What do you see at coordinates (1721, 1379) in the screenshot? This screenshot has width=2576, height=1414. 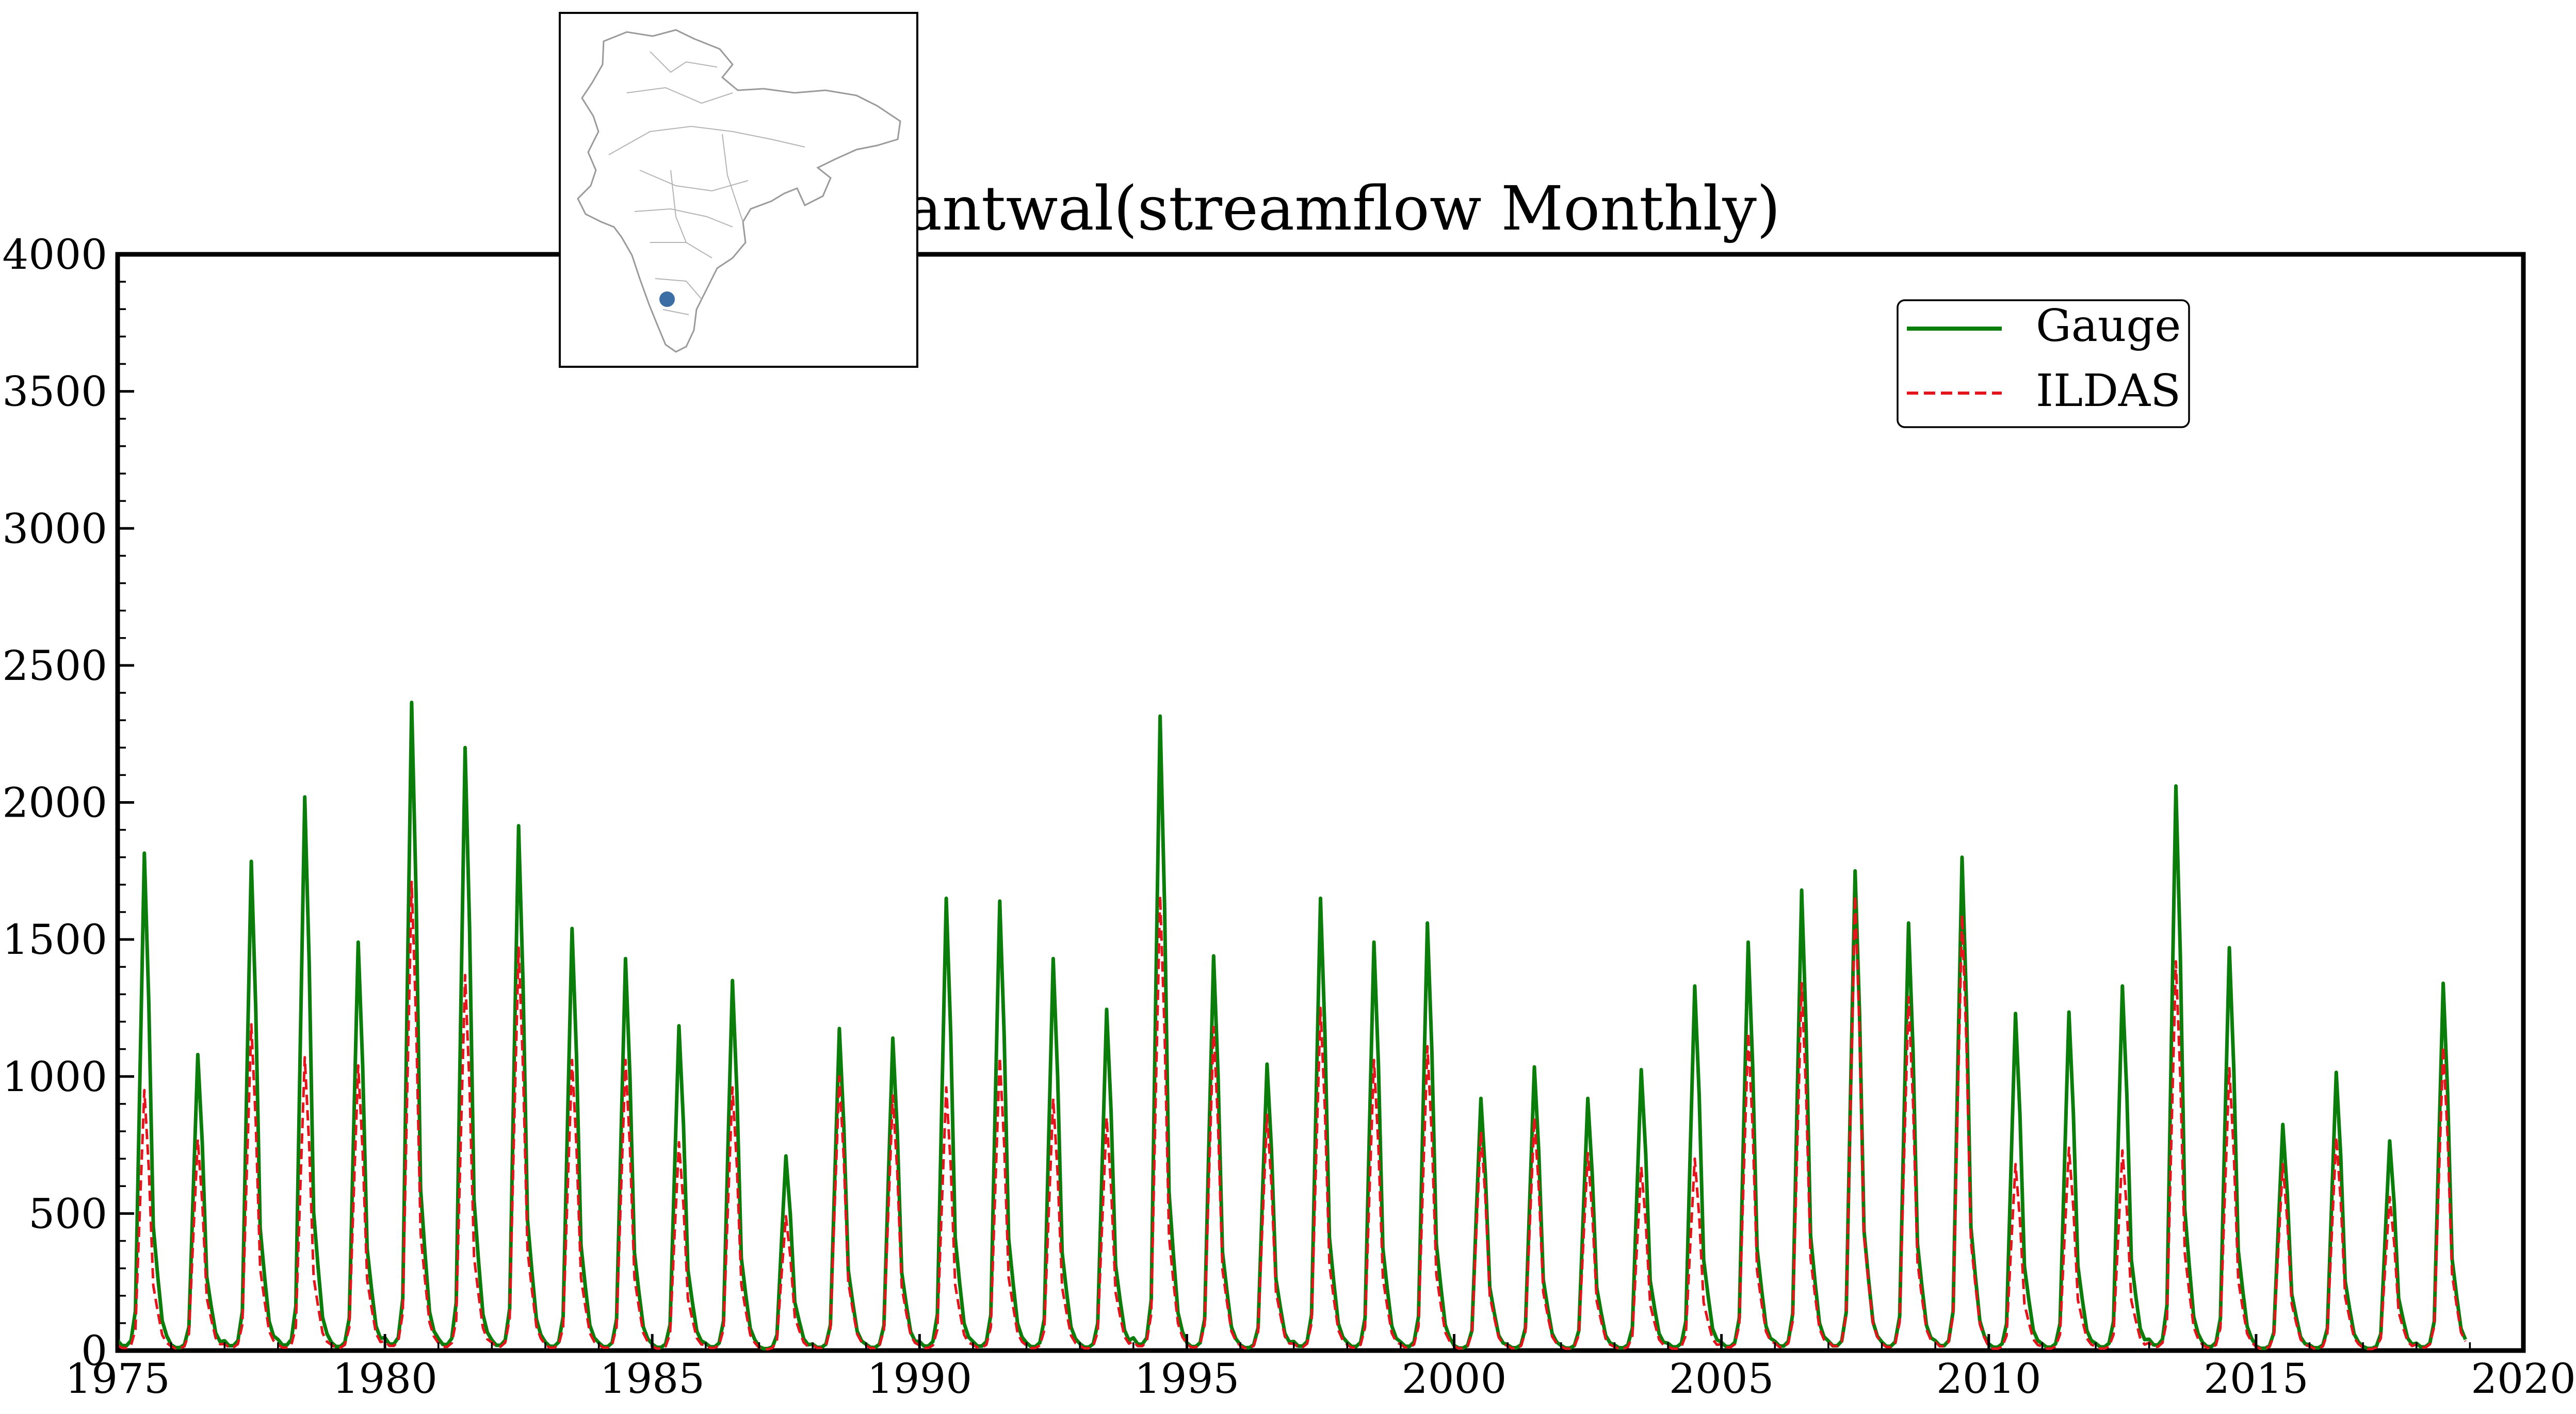 I see `x-tick-label: 2005` at bounding box center [1721, 1379].